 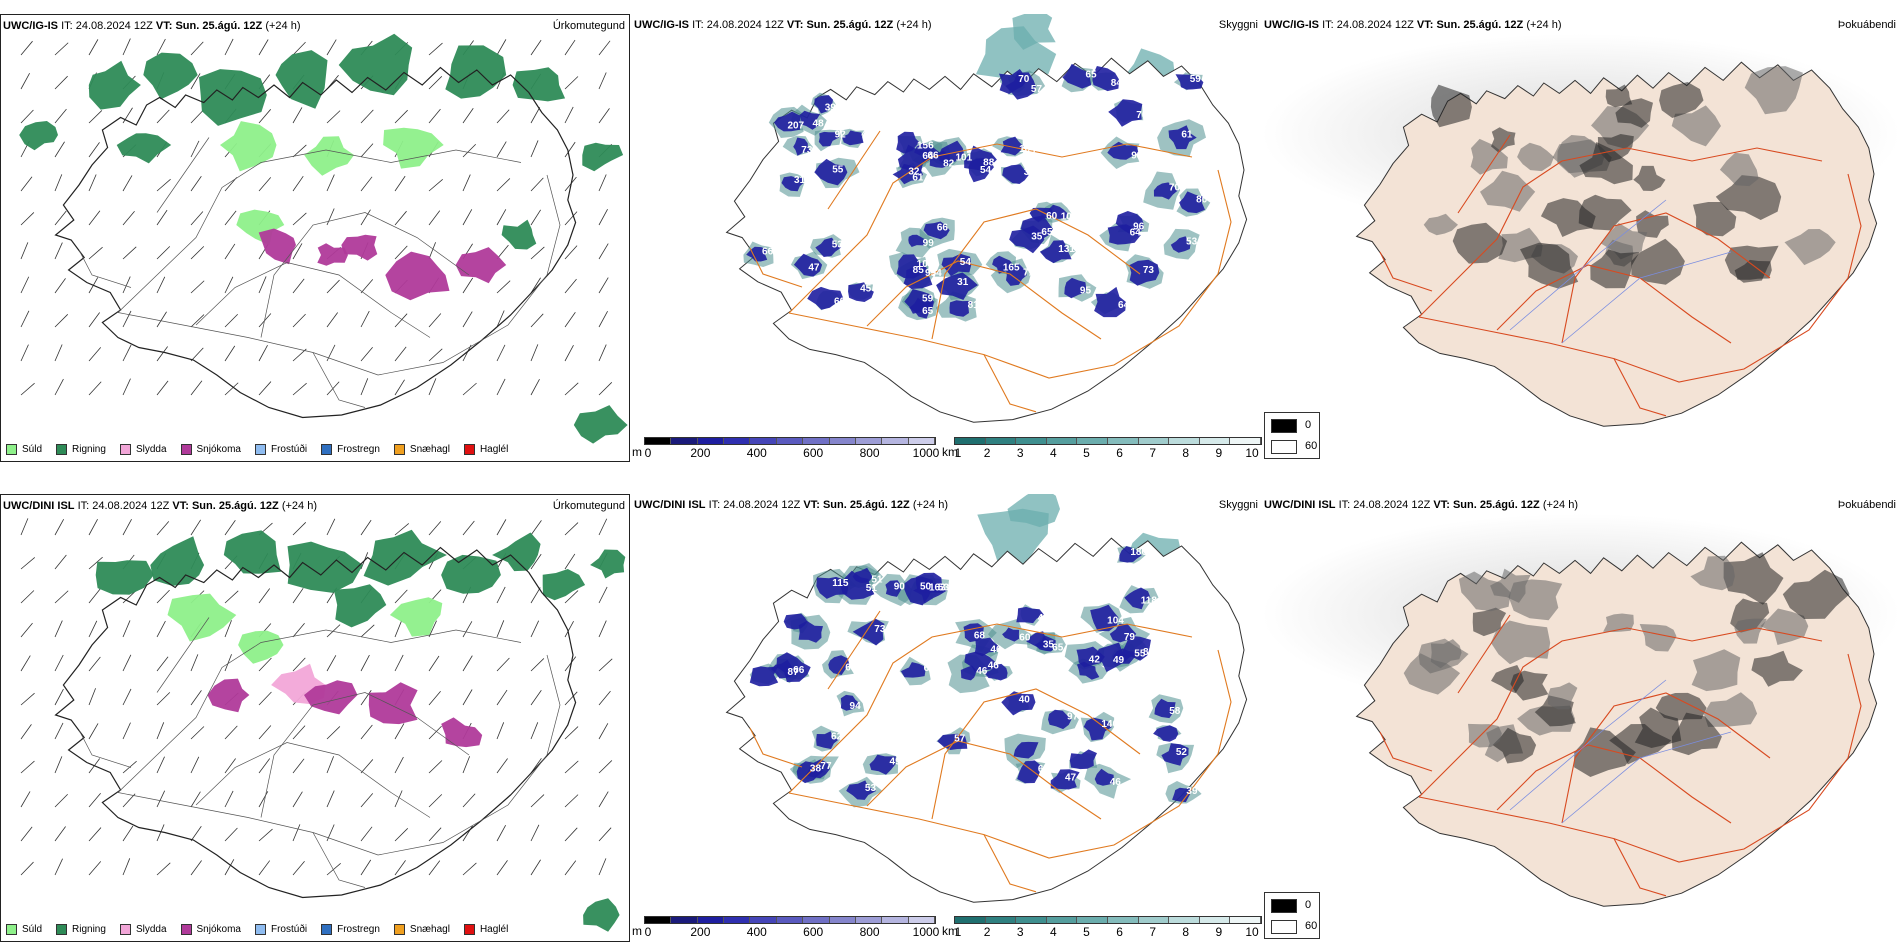 I want to click on ceiling-value-label: 88, so click(x=989, y=163).